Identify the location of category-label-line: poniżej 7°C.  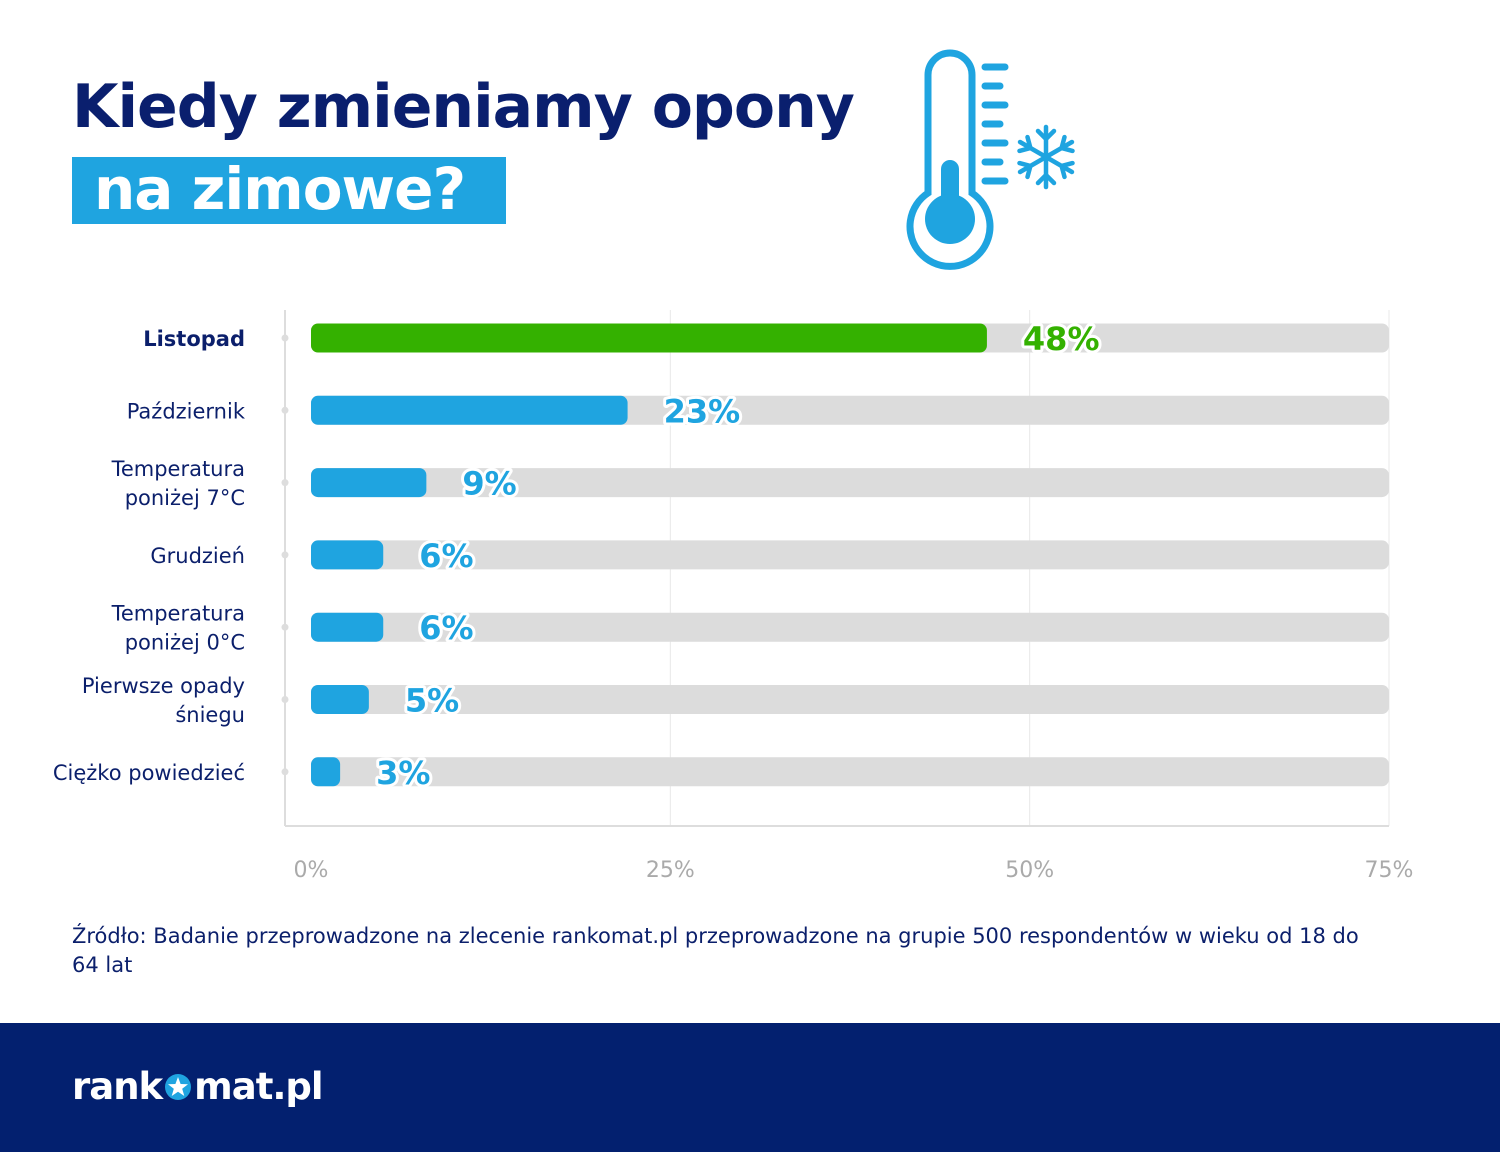
(185, 498).